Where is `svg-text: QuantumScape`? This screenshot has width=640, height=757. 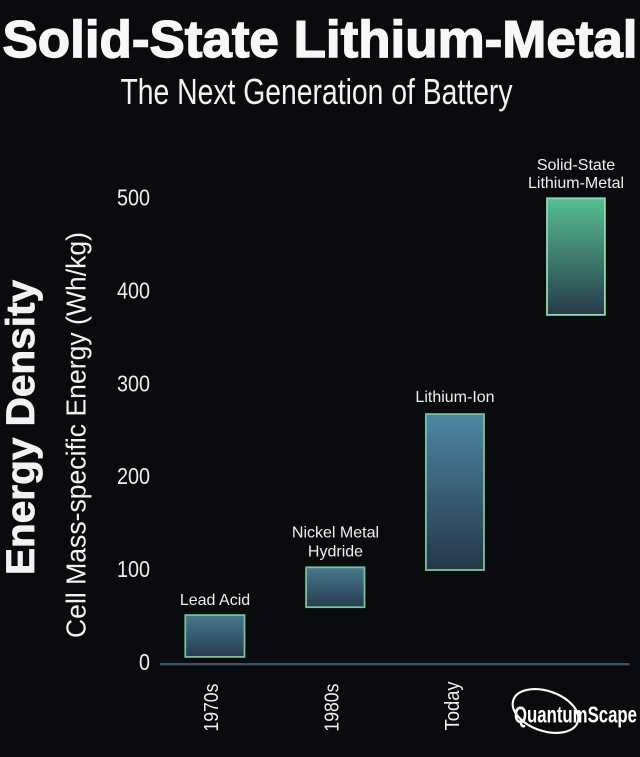
svg-text: QuantumScape is located at coordinates (575, 715).